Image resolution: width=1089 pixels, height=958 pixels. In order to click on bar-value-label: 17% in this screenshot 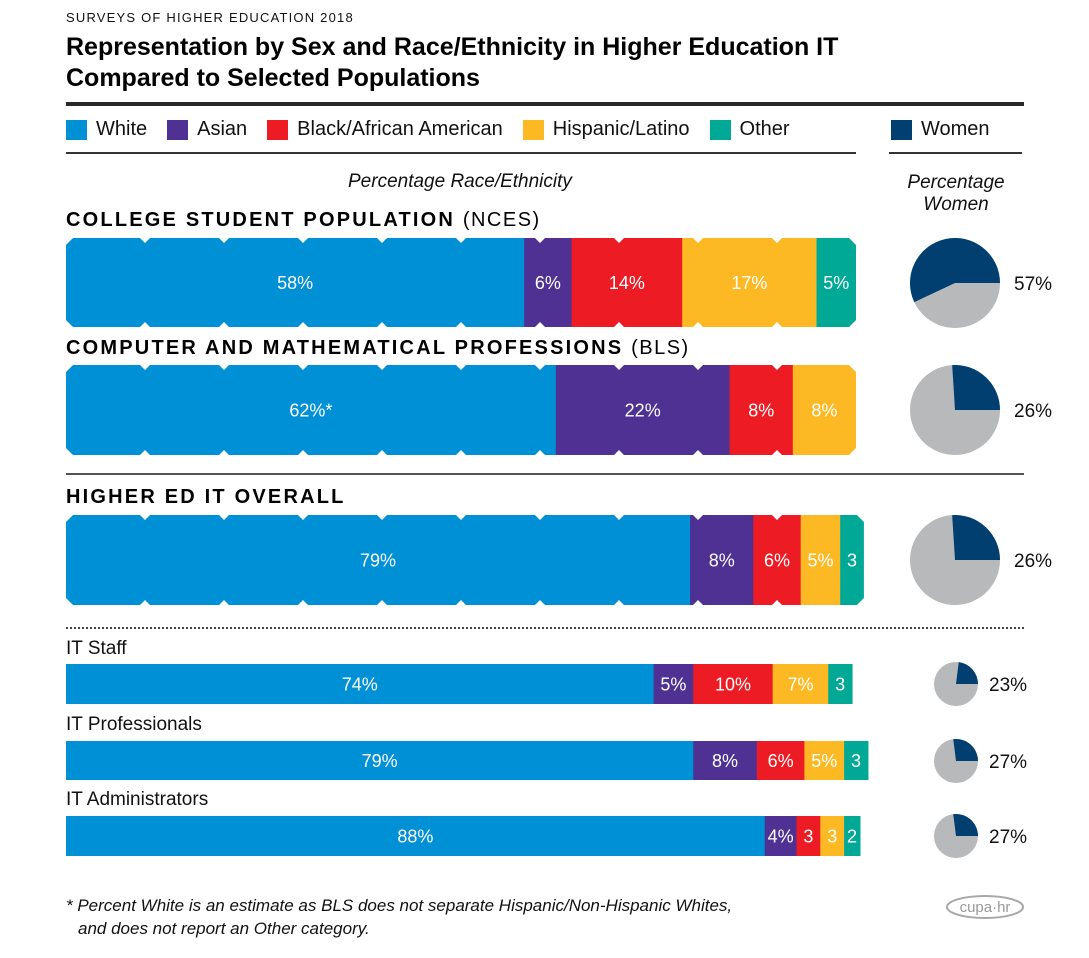, I will do `click(749, 283)`.